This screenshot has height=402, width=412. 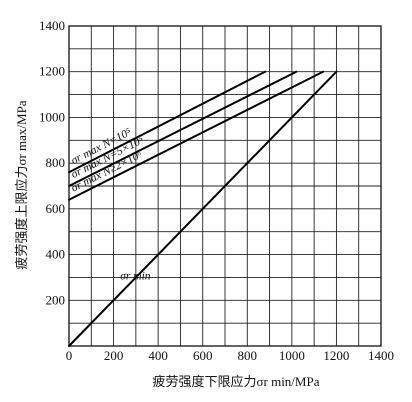 I want to click on x-tick-label: 200, so click(x=114, y=355).